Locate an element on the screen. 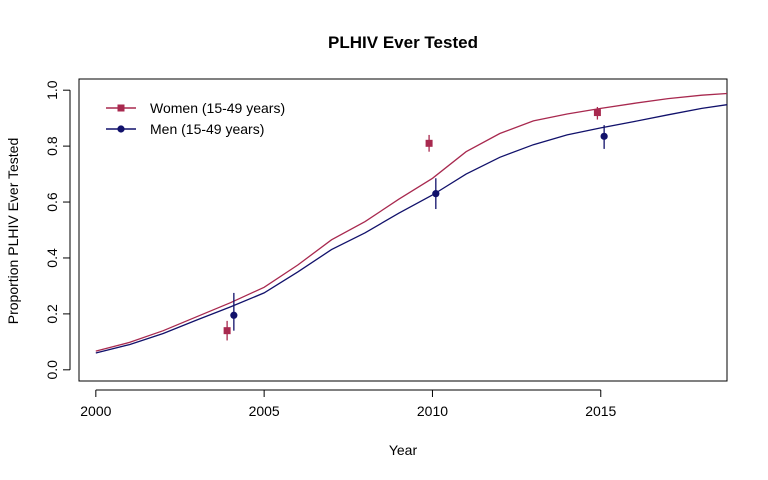  legend-marker-men is located at coordinates (120, 128).